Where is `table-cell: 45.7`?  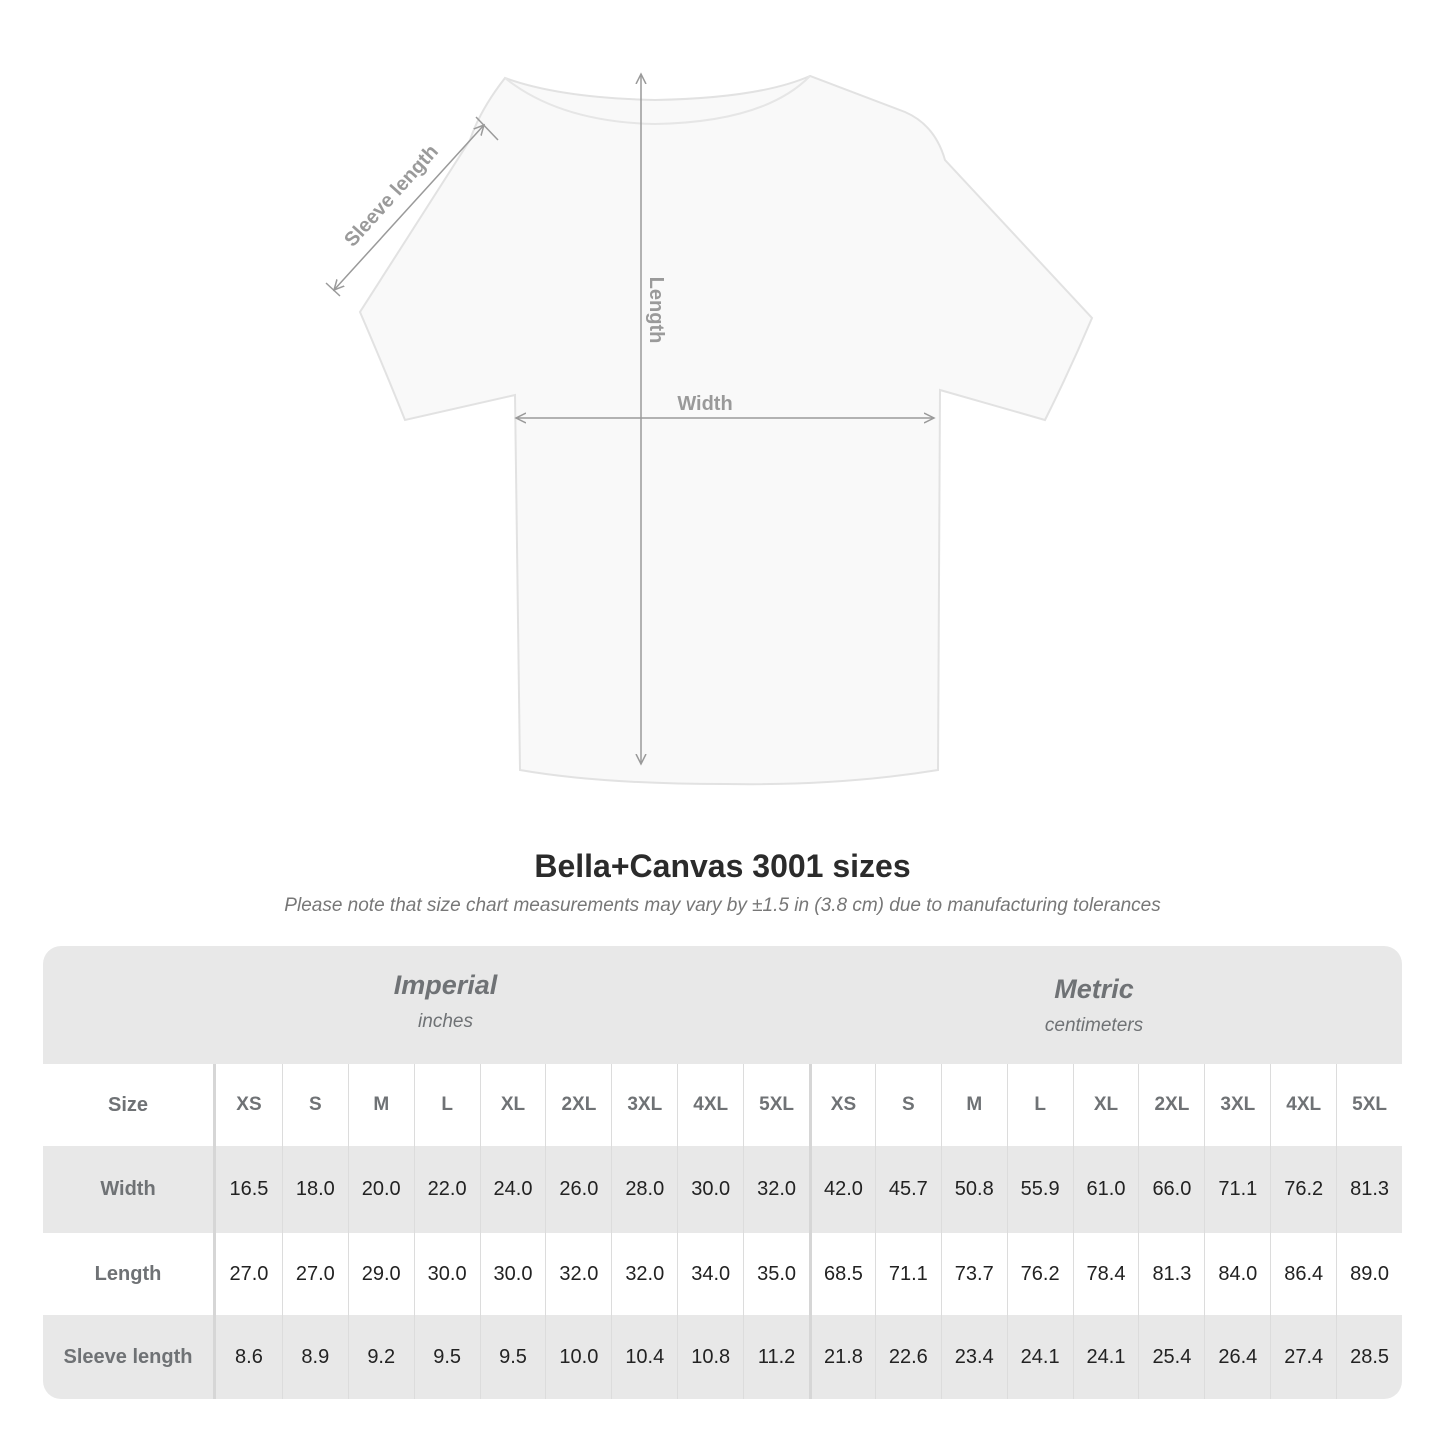
table-cell: 45.7 is located at coordinates (907, 1189).